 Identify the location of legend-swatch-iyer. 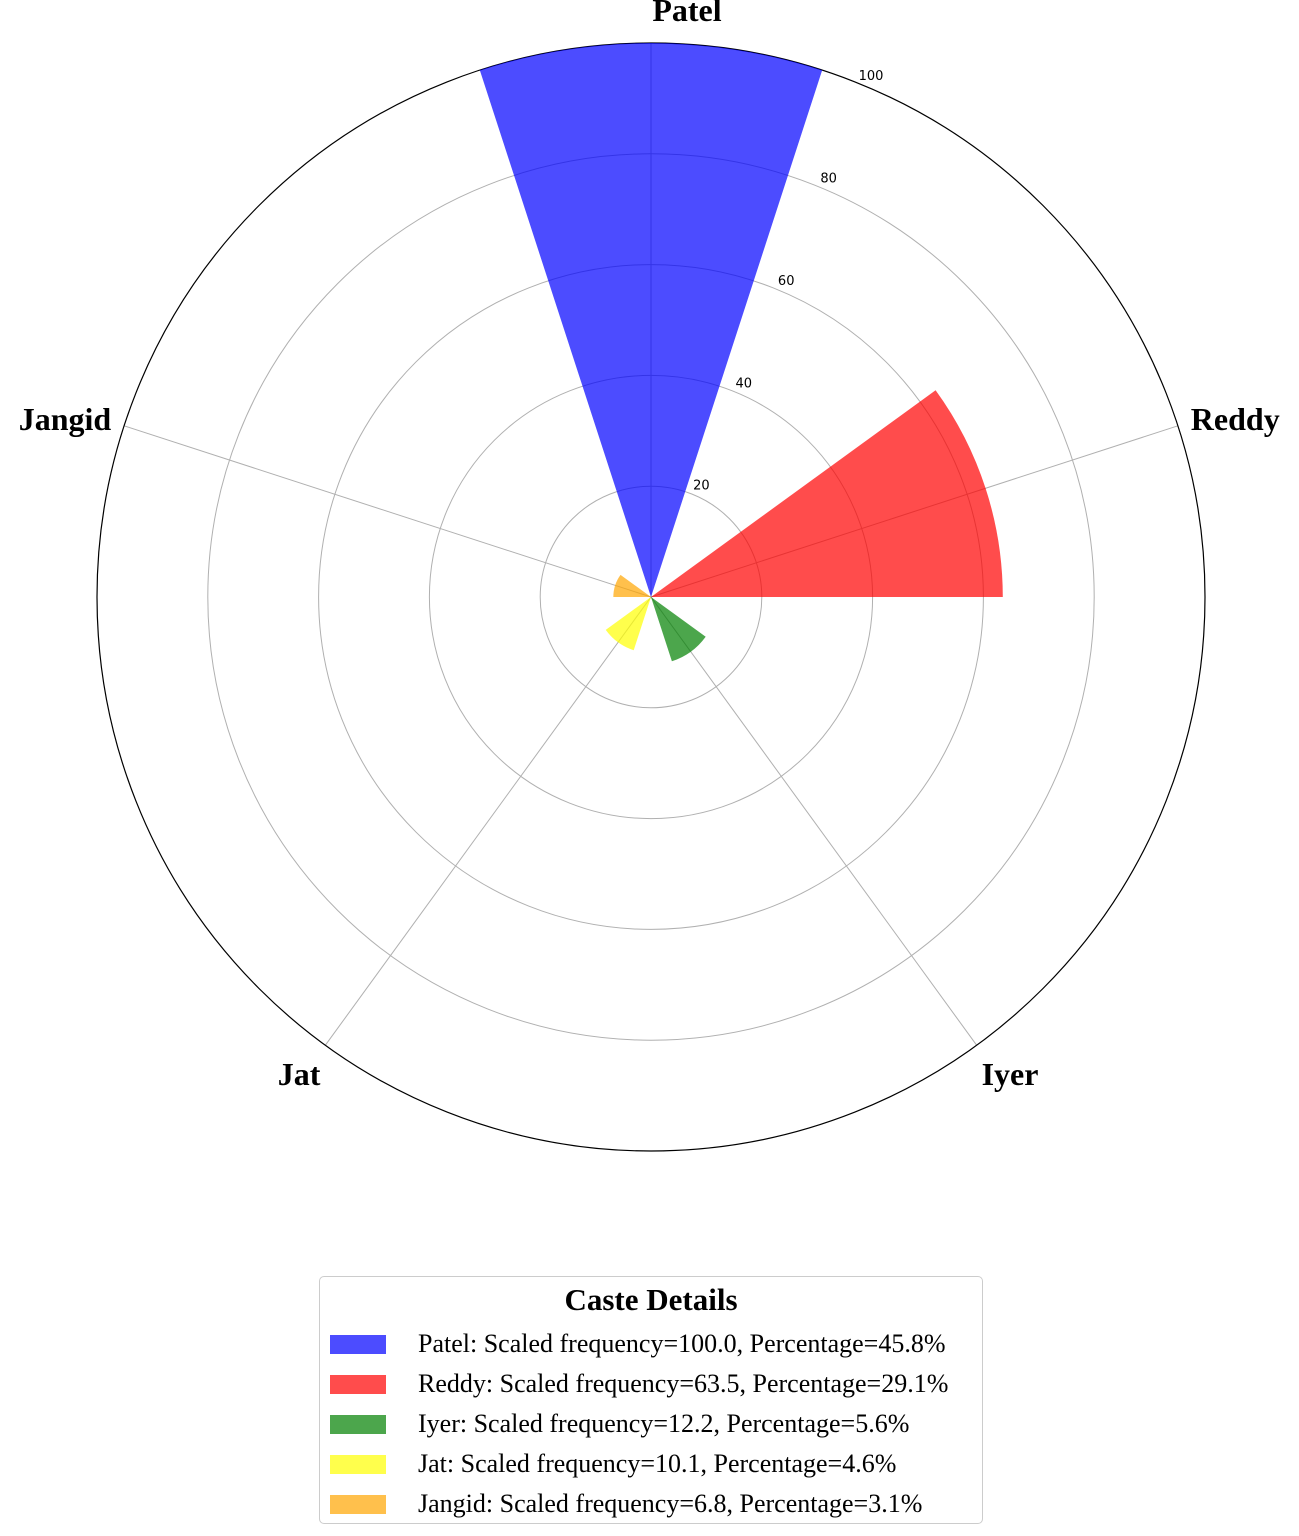
(358, 1424).